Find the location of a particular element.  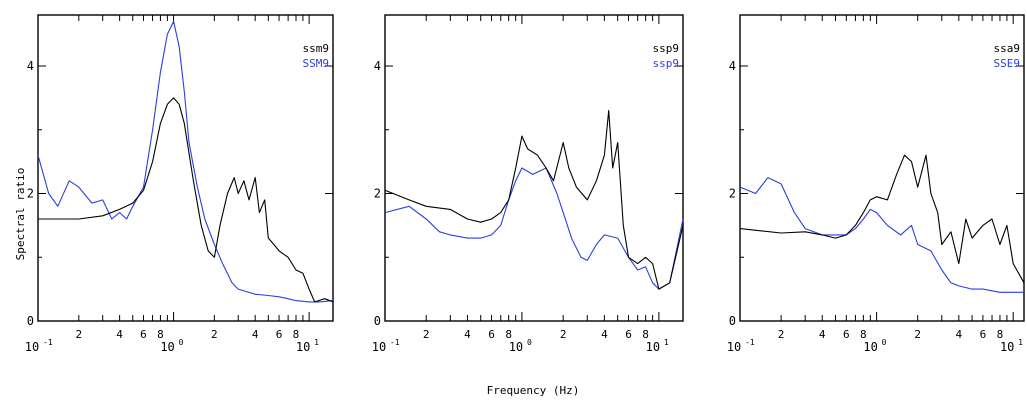

y-axis-title: Spectral ratio is located at coordinates (20, 214).